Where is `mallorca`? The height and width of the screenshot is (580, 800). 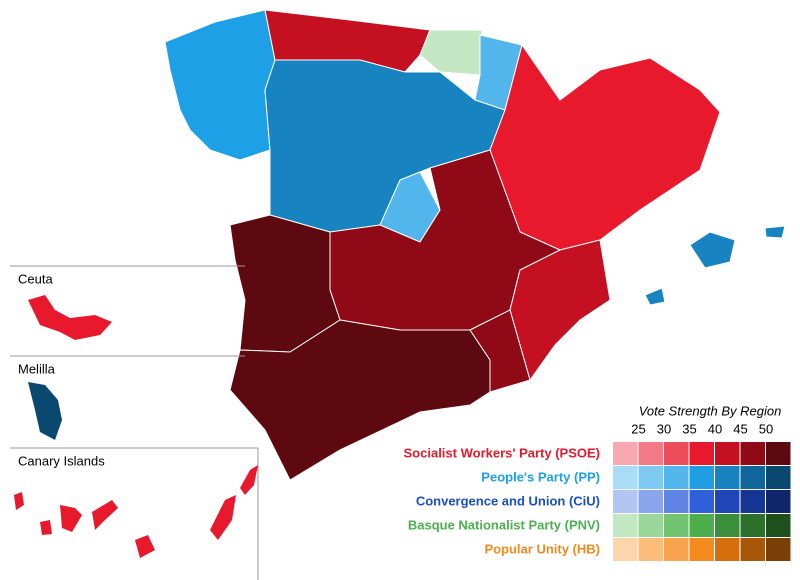 mallorca is located at coordinates (712, 250).